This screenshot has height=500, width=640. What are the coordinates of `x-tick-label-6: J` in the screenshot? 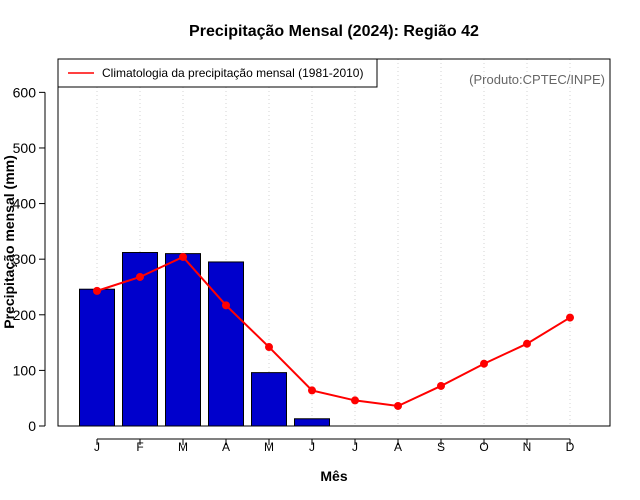 It's located at (312, 447).